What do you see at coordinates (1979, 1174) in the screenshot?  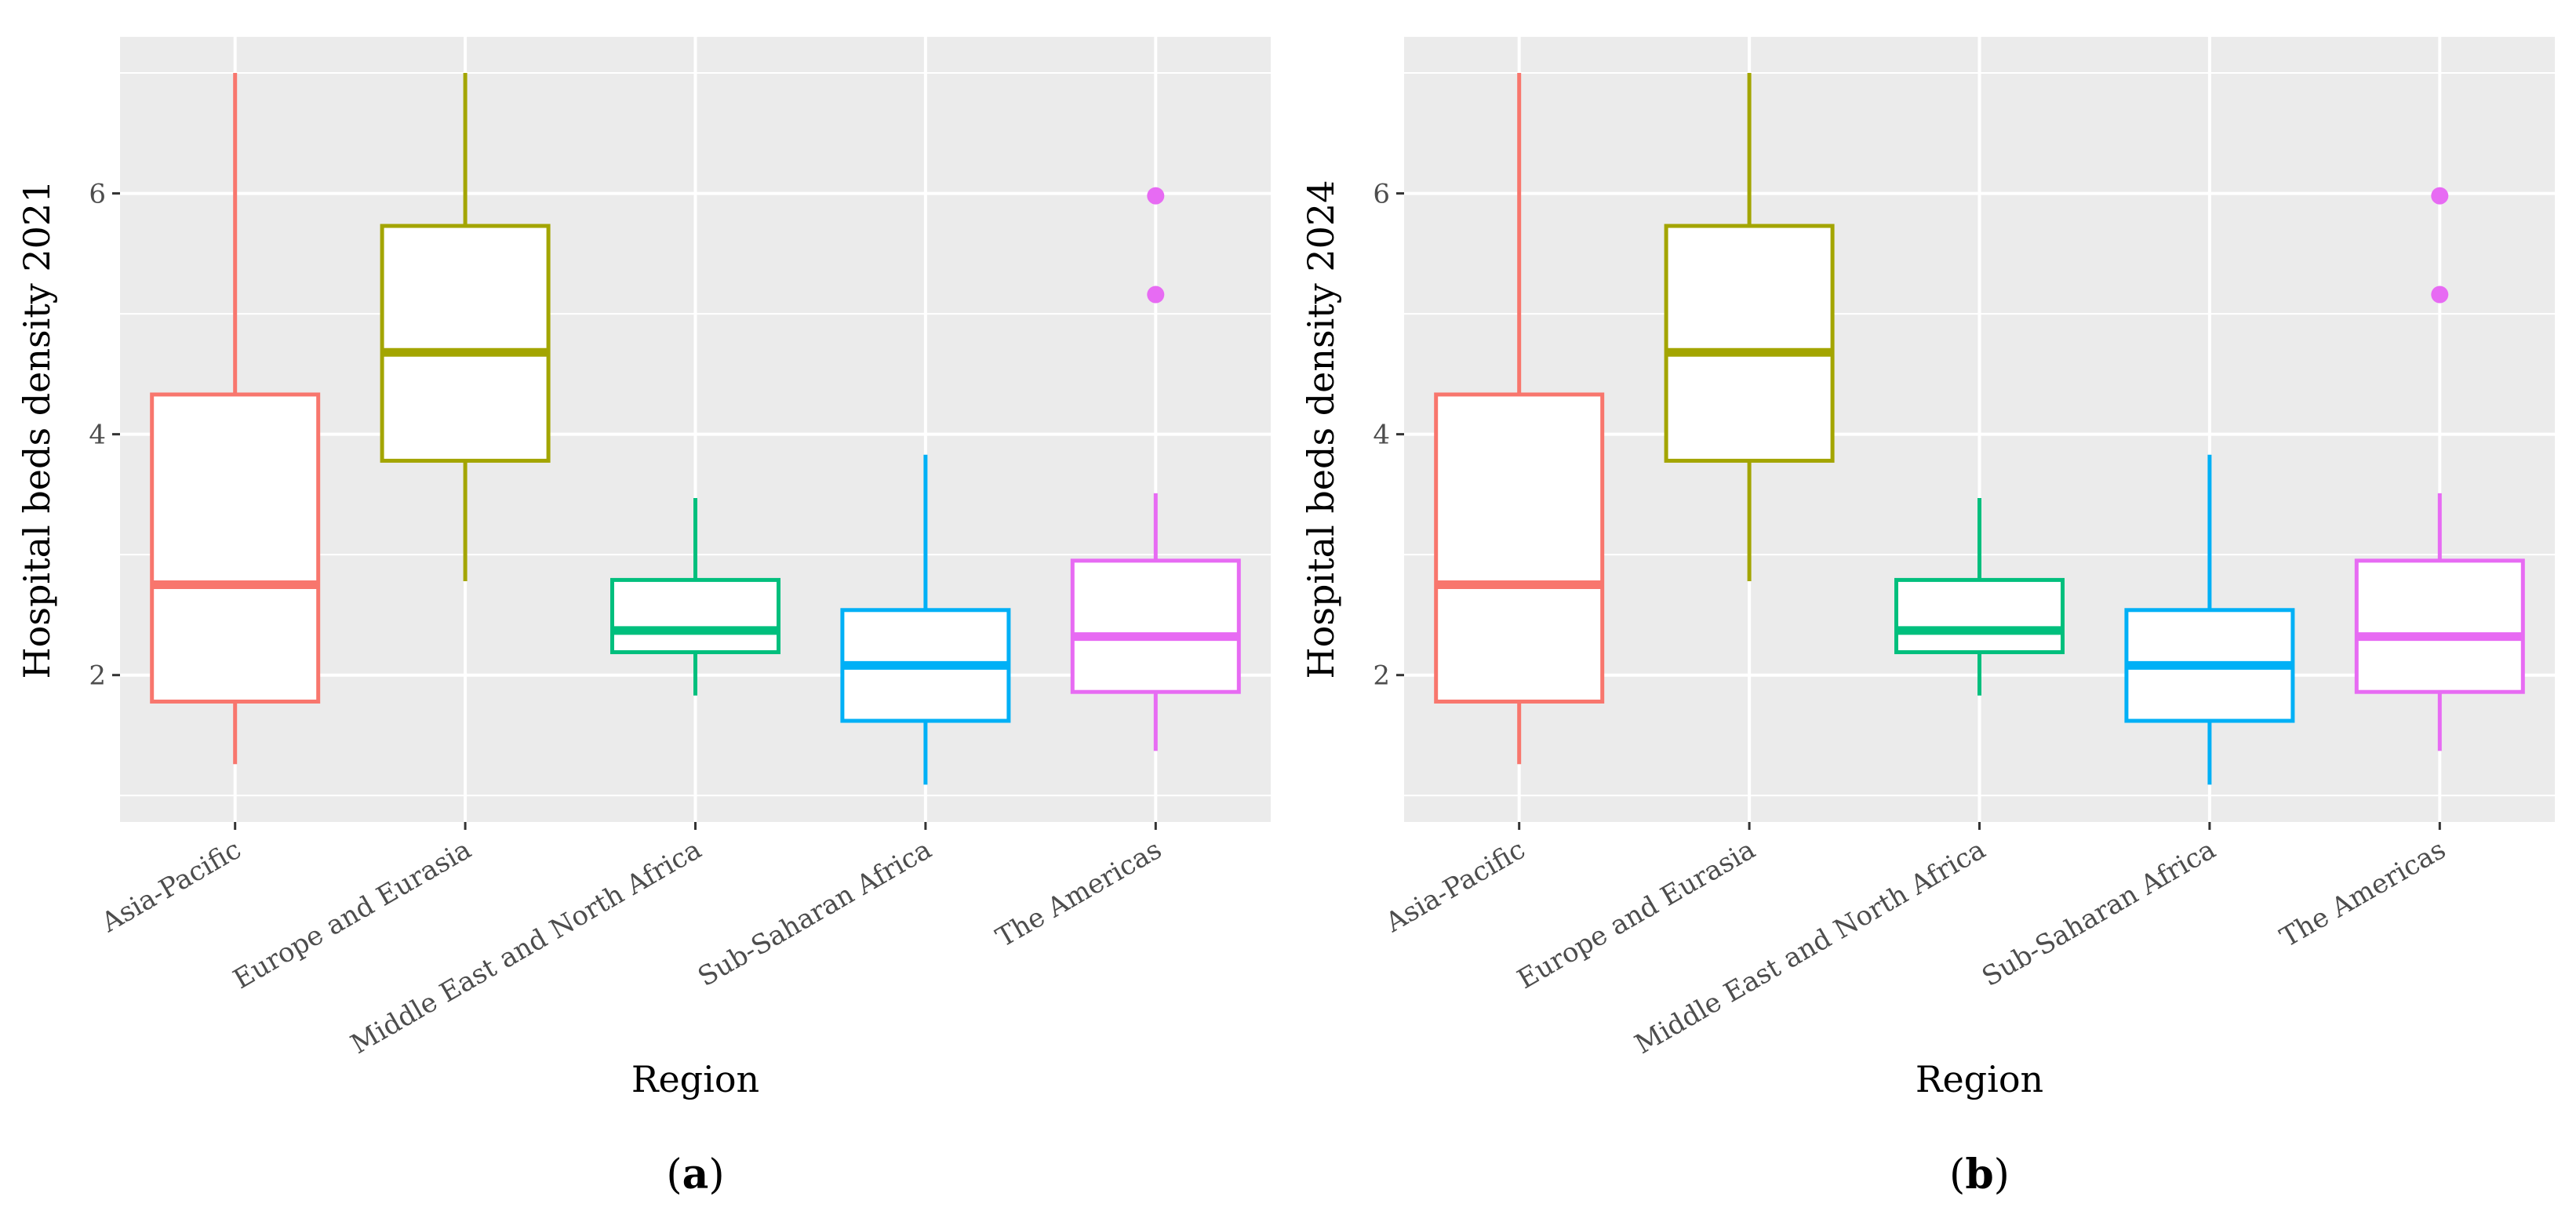 I see `panel-label: (b)` at bounding box center [1979, 1174].